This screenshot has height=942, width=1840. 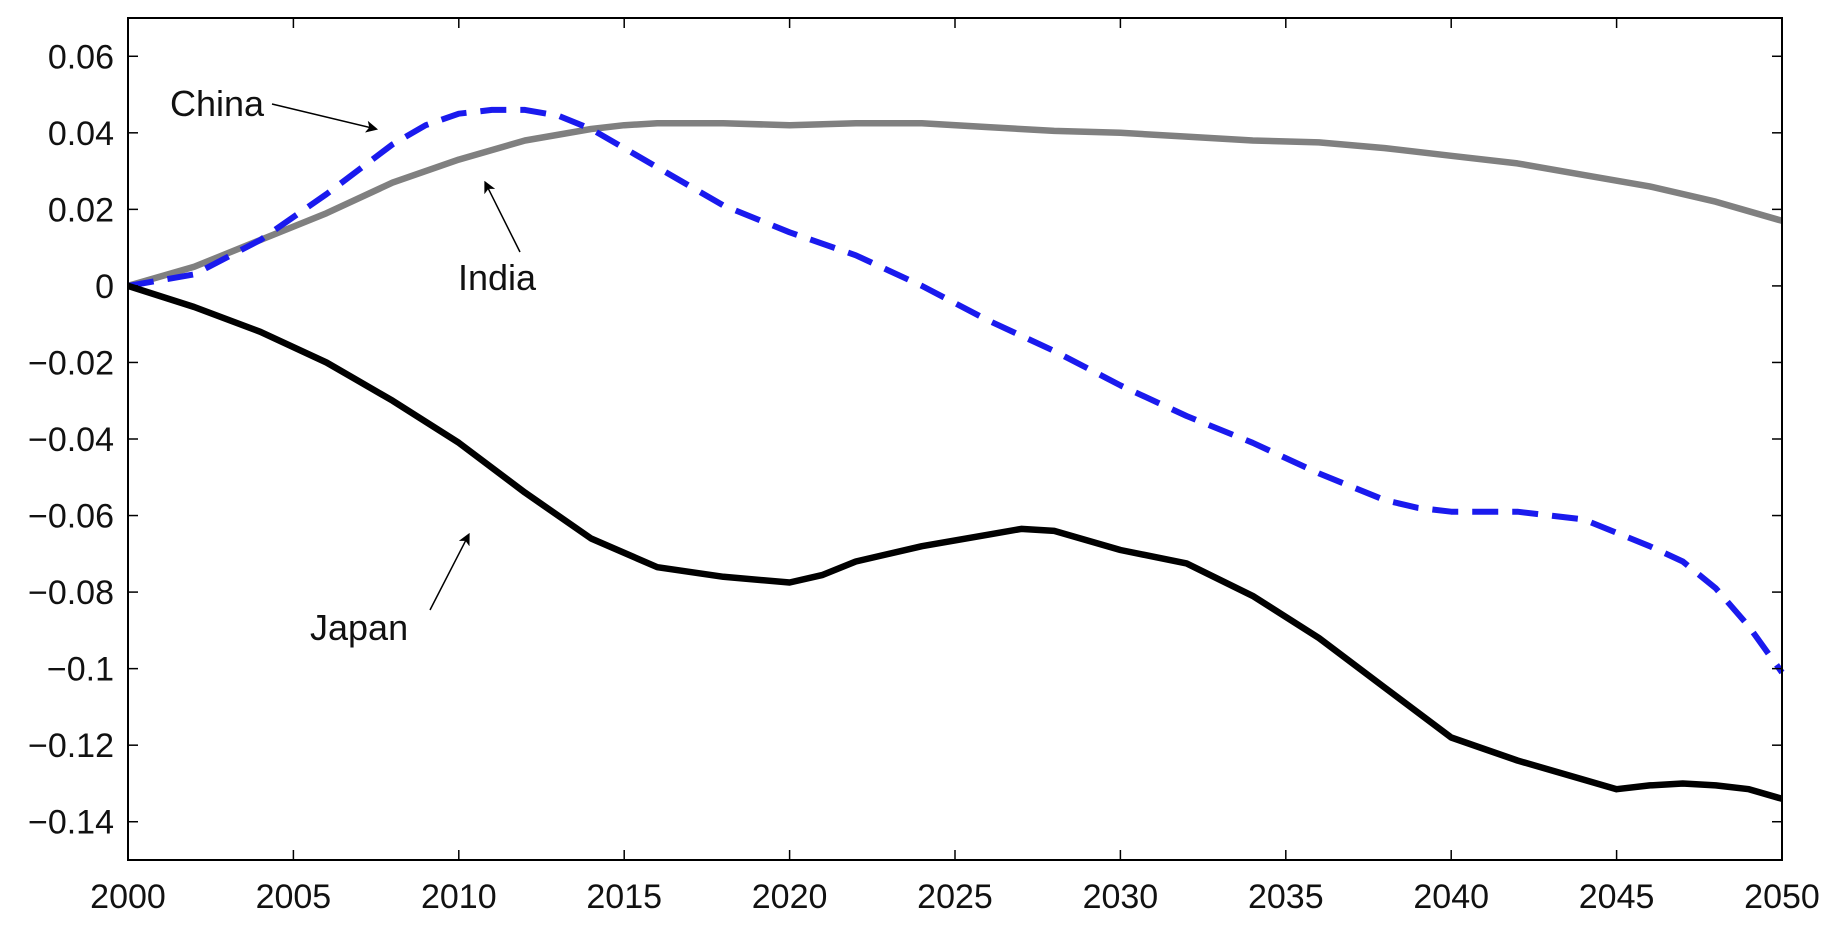 What do you see at coordinates (80, 670) in the screenshot?
I see `y-tick-label: −0.1` at bounding box center [80, 670].